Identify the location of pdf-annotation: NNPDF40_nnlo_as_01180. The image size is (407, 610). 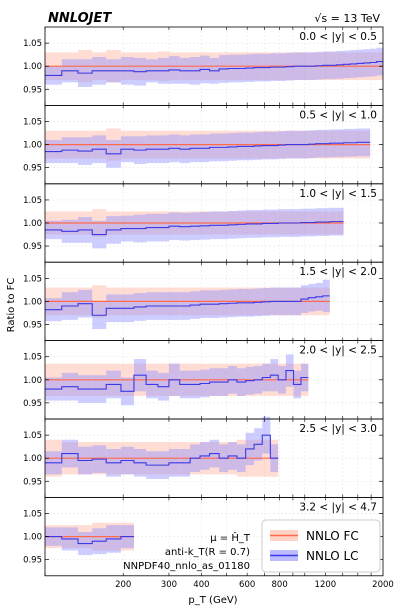
(186, 566).